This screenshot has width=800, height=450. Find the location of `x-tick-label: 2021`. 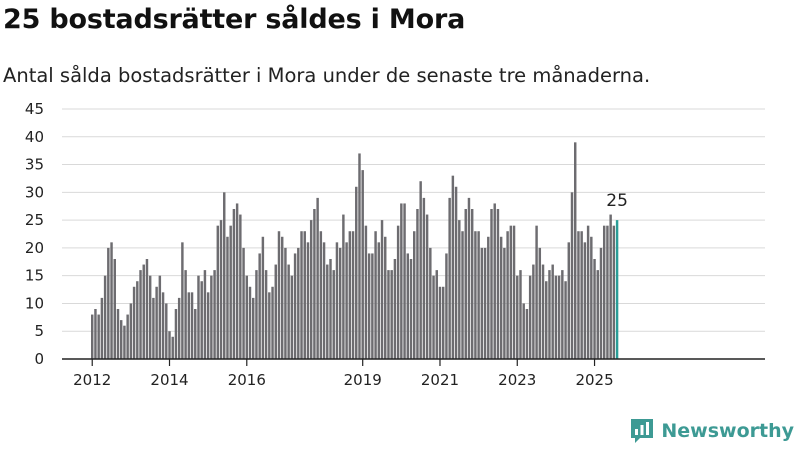

x-tick-label: 2021 is located at coordinates (440, 380).